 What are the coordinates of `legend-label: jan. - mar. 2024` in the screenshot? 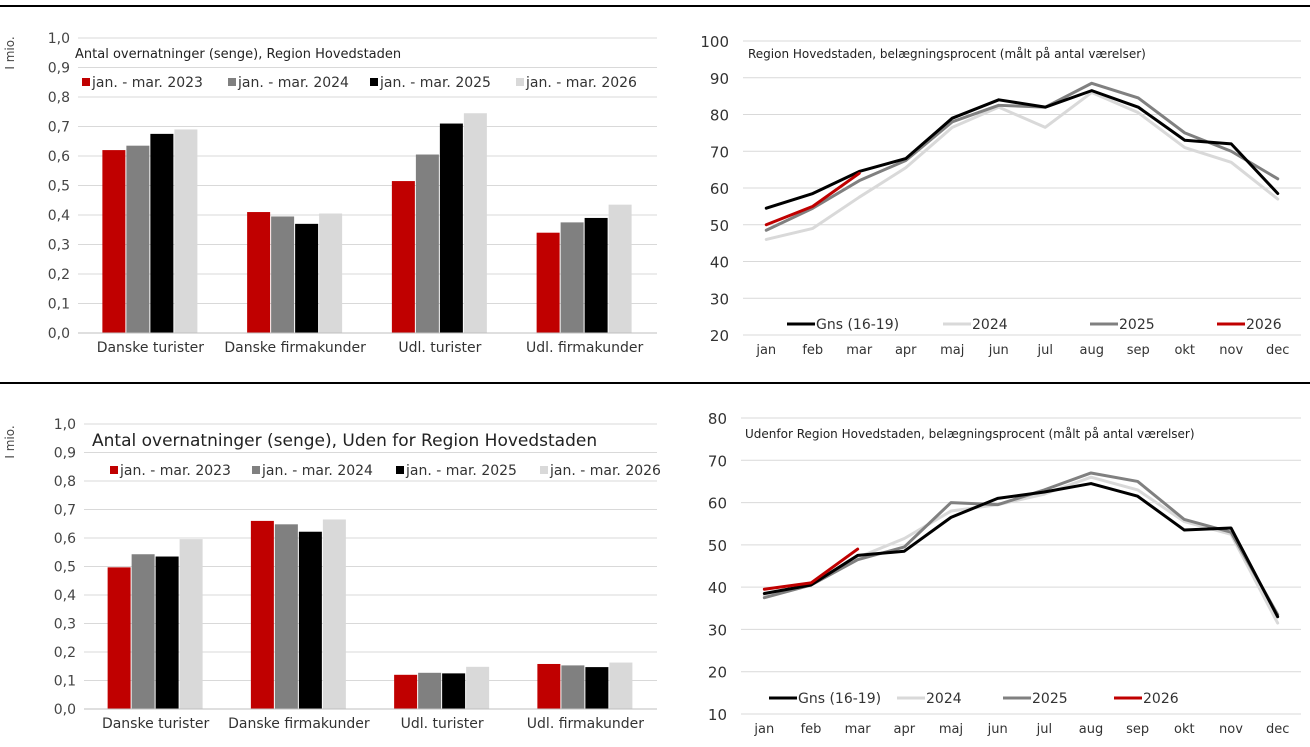 It's located at (317, 471).